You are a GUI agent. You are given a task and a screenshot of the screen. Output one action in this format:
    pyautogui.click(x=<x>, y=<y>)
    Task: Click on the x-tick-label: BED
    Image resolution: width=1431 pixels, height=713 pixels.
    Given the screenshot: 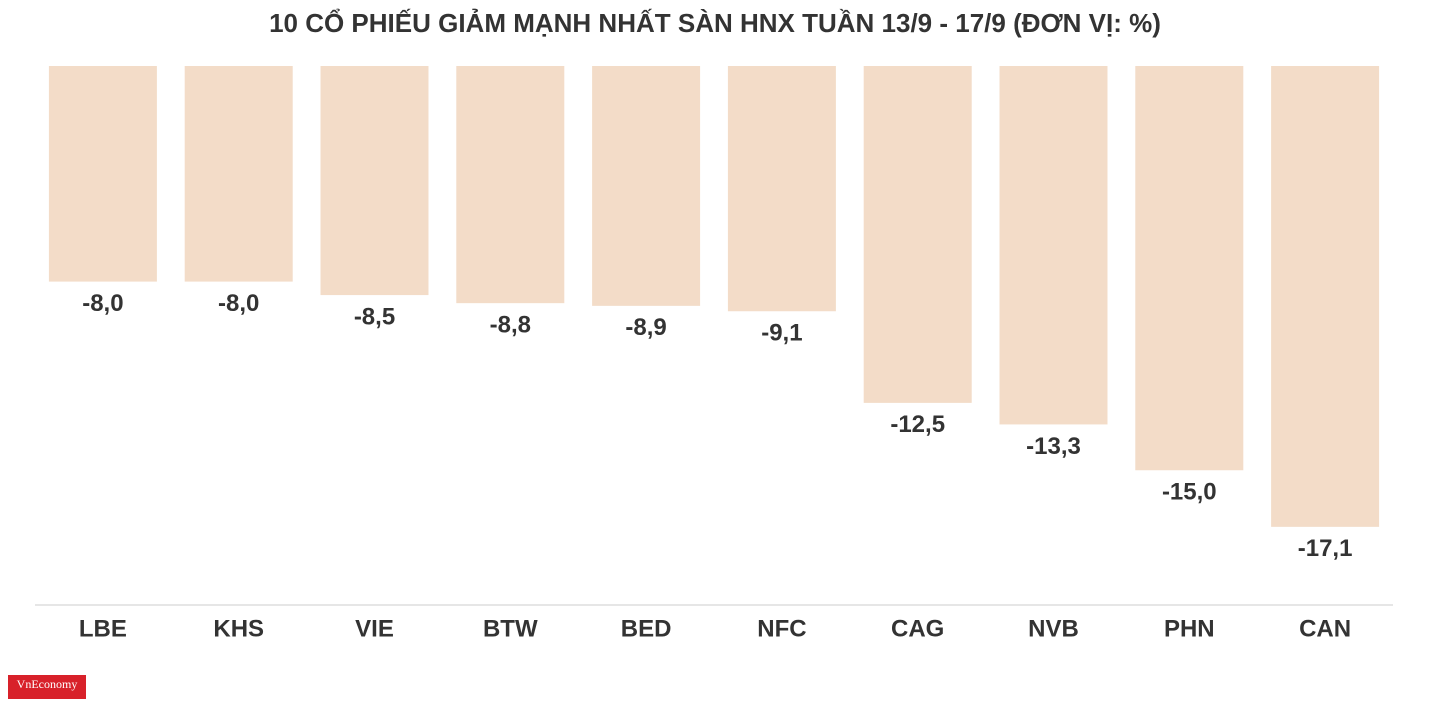 What is the action you would take?
    pyautogui.click(x=646, y=628)
    